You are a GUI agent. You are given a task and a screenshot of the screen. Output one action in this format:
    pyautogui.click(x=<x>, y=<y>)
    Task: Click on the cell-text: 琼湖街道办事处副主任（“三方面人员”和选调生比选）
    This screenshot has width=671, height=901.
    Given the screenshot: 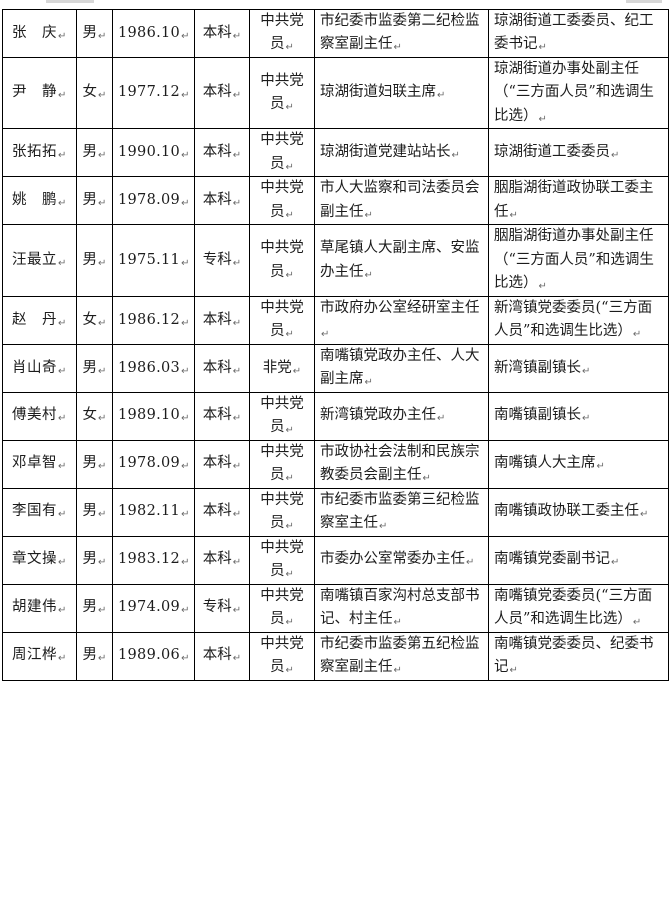 What is the action you would take?
    pyautogui.click(x=574, y=92)
    